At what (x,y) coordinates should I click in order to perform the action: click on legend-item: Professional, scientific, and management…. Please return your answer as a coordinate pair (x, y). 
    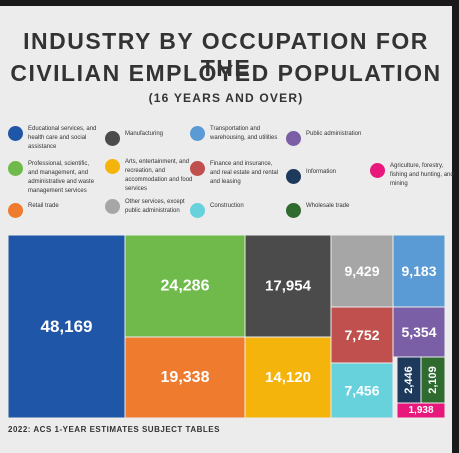
    Looking at the image, I should click on (53, 178).